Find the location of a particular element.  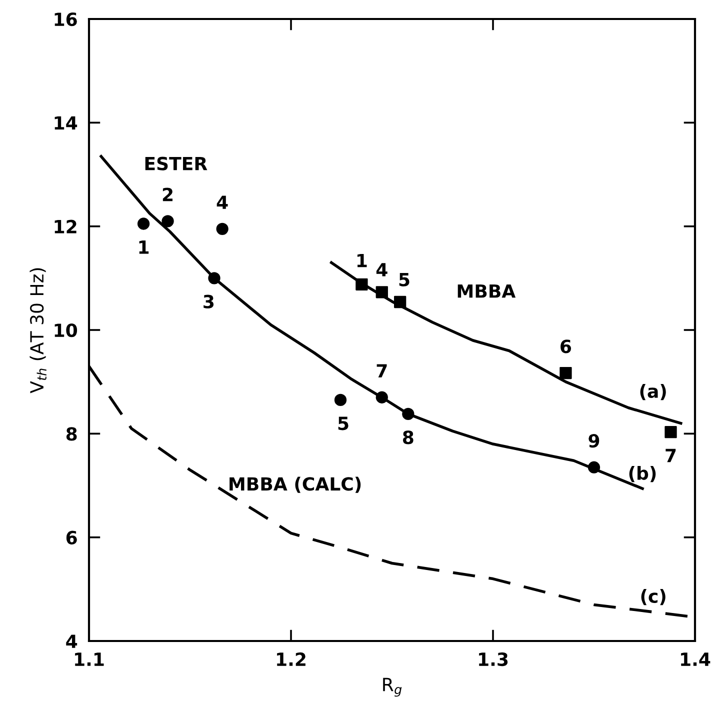

x-tick-label: 1.3 is located at coordinates (493, 659).